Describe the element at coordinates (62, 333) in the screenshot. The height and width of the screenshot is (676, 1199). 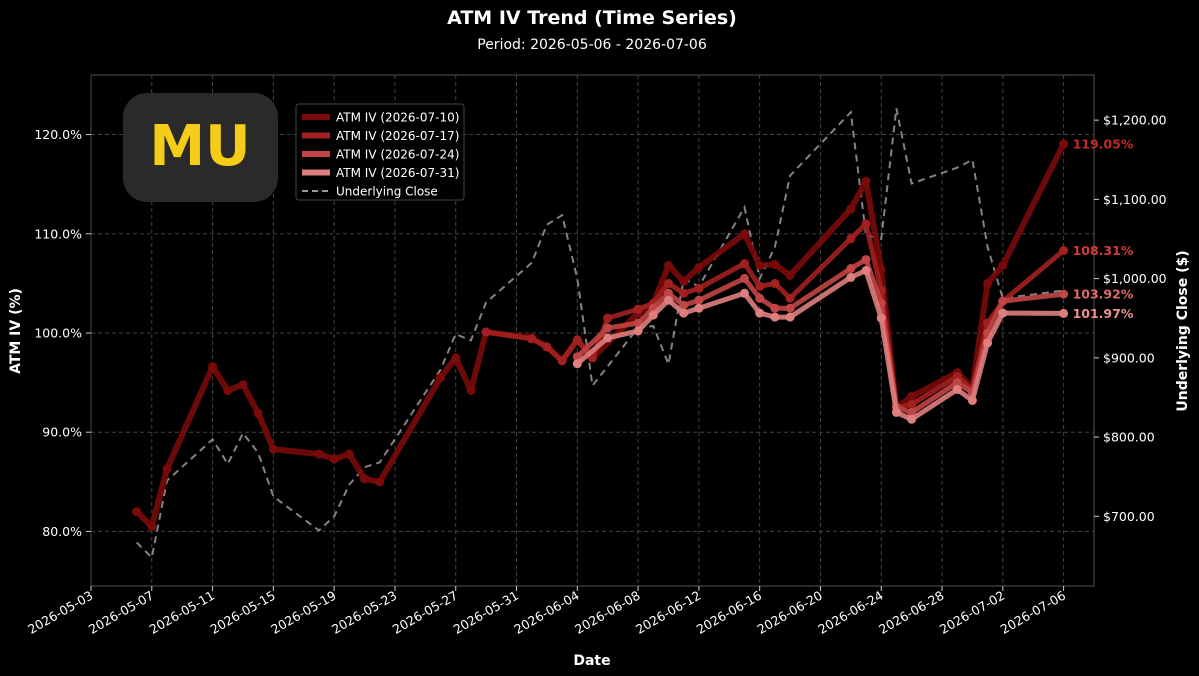
I see `y-axis-left: 80.0% 90.0% 100.0% 110.0% 120.0%` at that location.